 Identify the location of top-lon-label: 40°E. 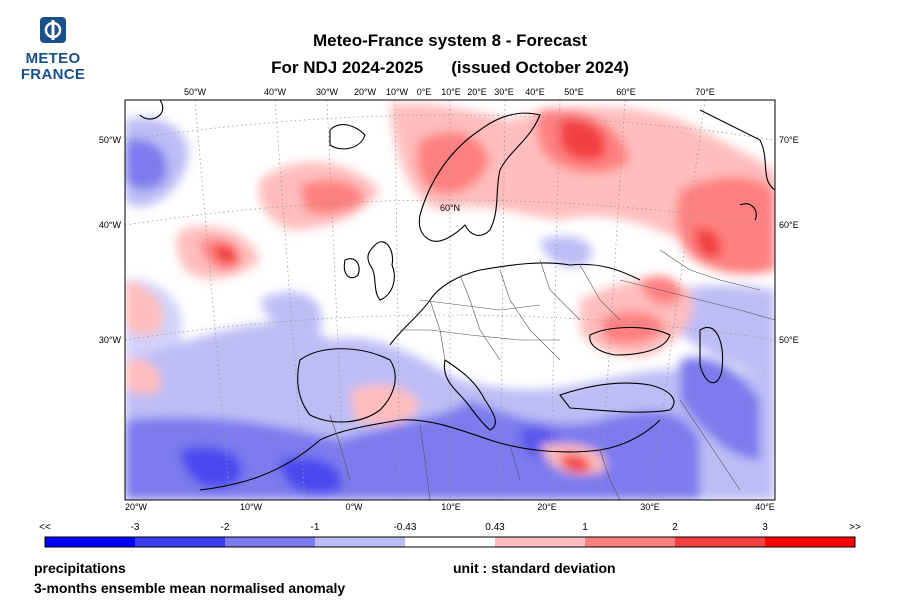
(535, 92).